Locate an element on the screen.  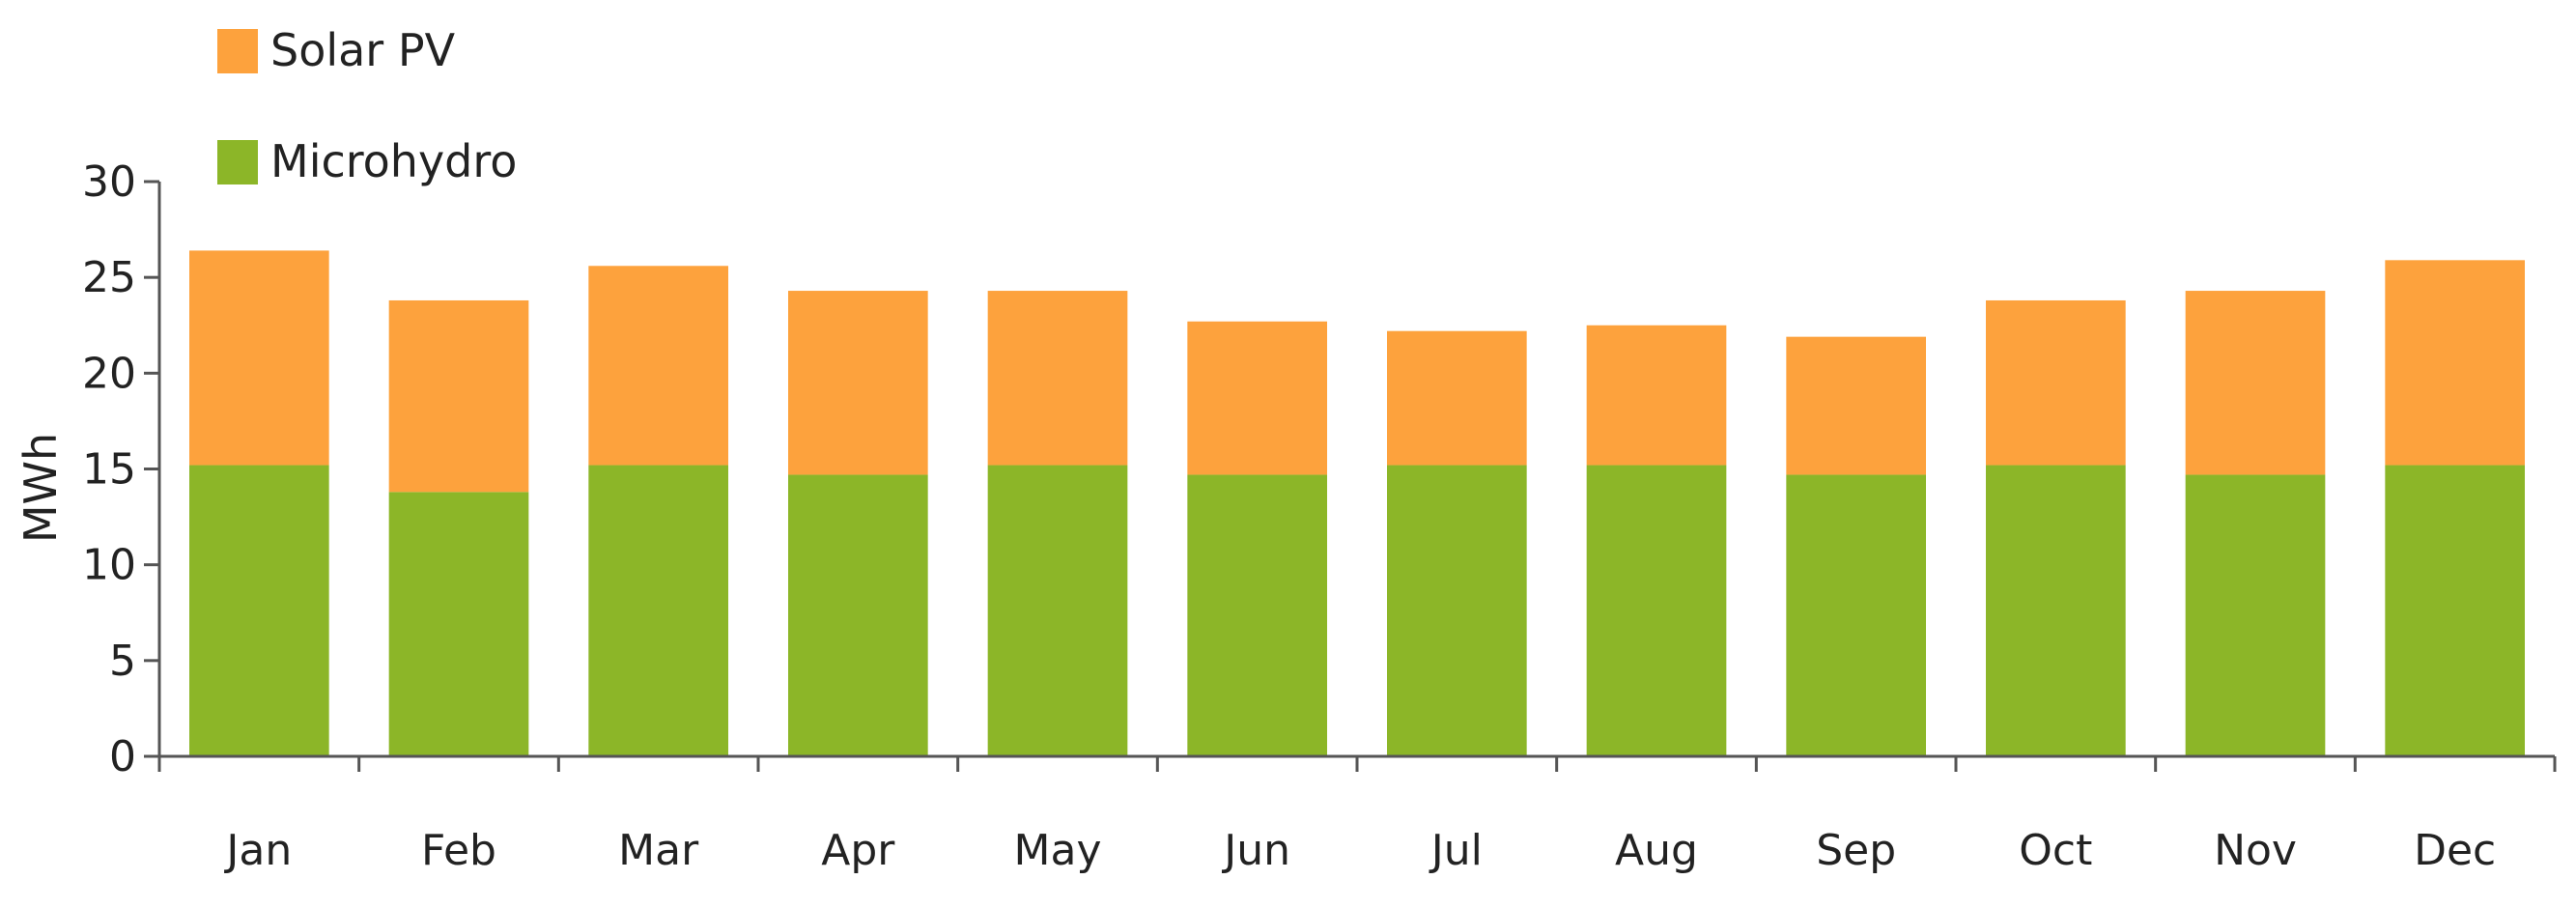
y-tick-label: 10 is located at coordinates (109, 565).